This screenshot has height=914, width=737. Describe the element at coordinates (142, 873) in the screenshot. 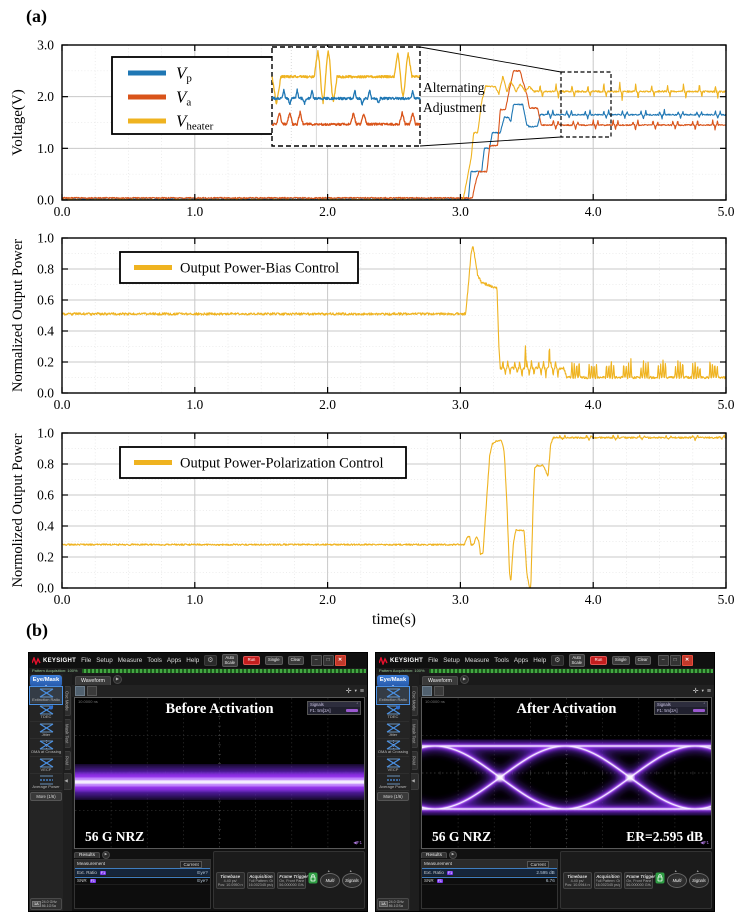

I see `table-row-ext-ratio: Ext. Ratio F1 Eye?` at that location.